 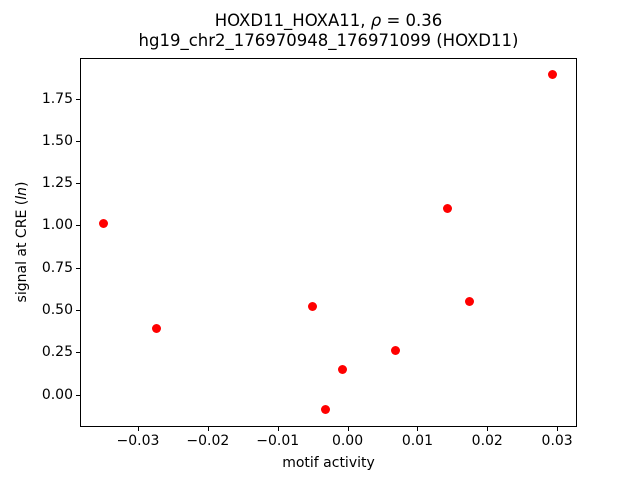 What do you see at coordinates (57, 352) in the screenshot?
I see `y-tick-label: 0.25` at bounding box center [57, 352].